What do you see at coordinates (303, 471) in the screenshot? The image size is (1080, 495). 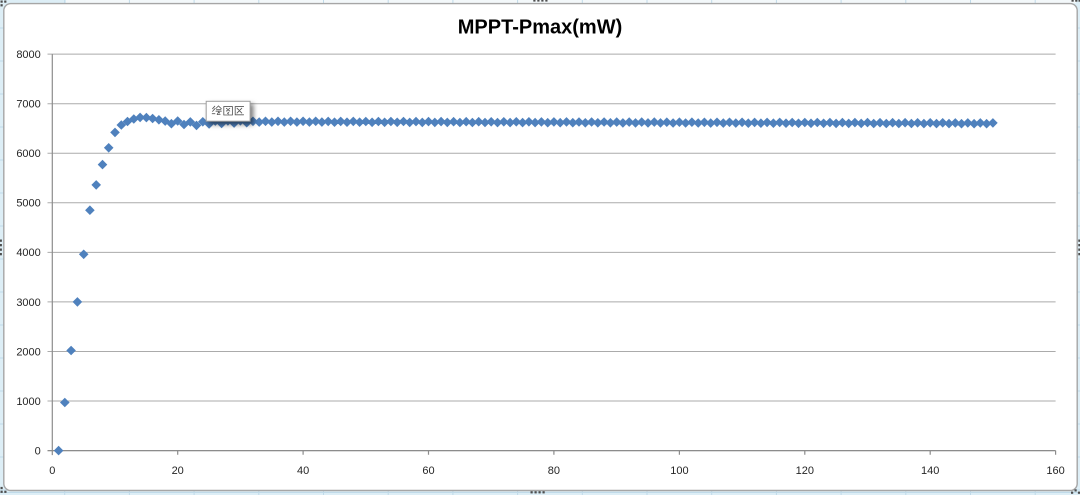 I see `svg-text: 40` at bounding box center [303, 471].